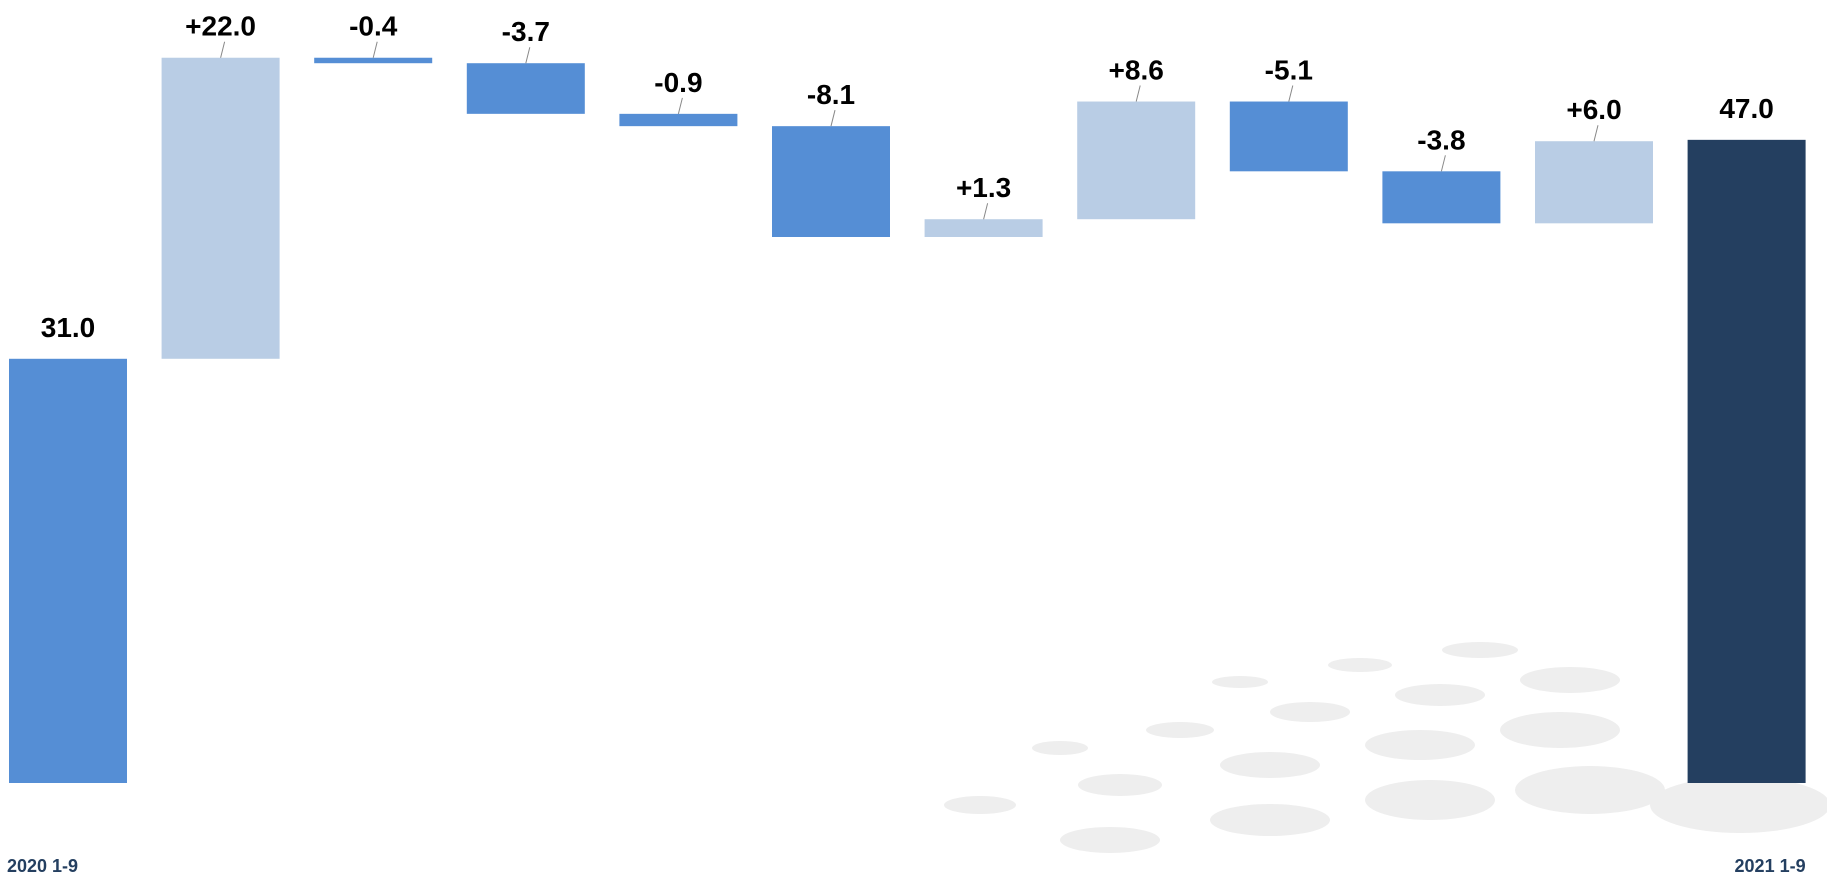  What do you see at coordinates (68, 327) in the screenshot?
I see `value-label: 31.0` at bounding box center [68, 327].